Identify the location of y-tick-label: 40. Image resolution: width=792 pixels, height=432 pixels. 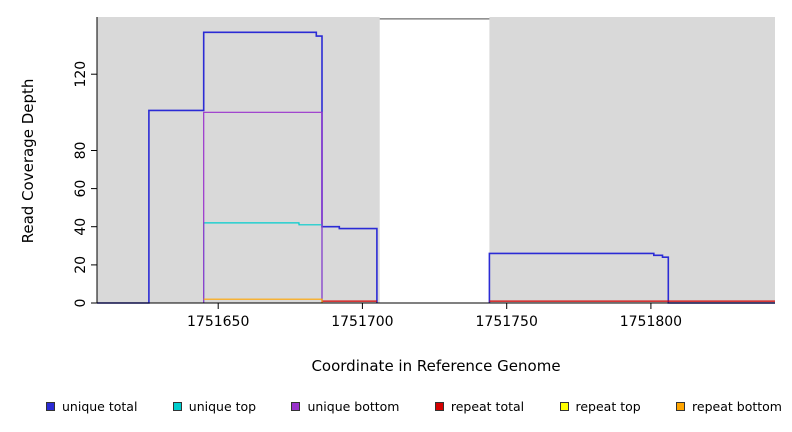
(81, 227).